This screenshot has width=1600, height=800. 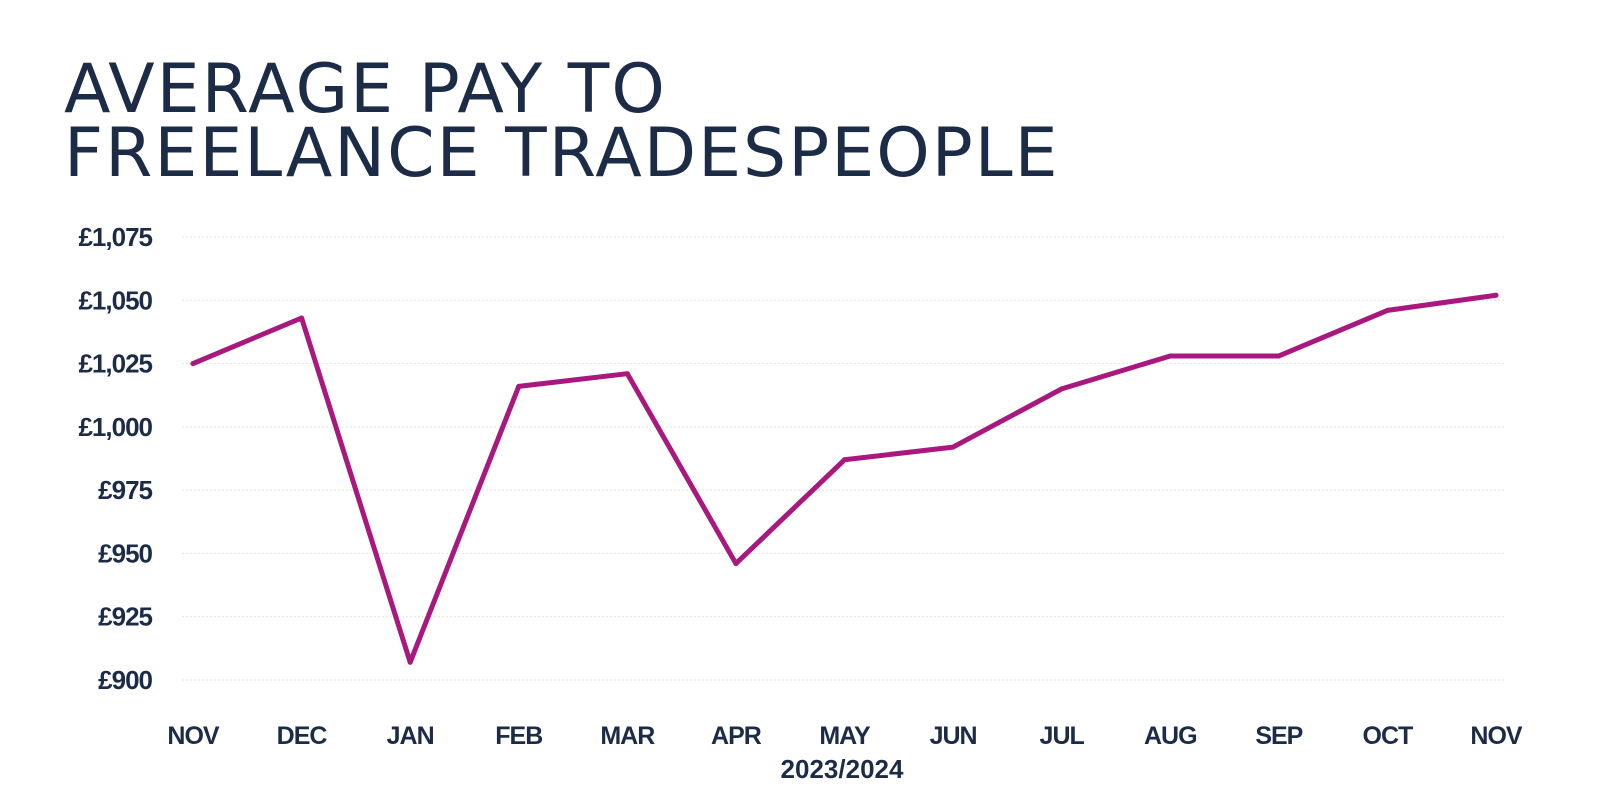 What do you see at coordinates (518, 736) in the screenshot?
I see `x-tick-label: FEB` at bounding box center [518, 736].